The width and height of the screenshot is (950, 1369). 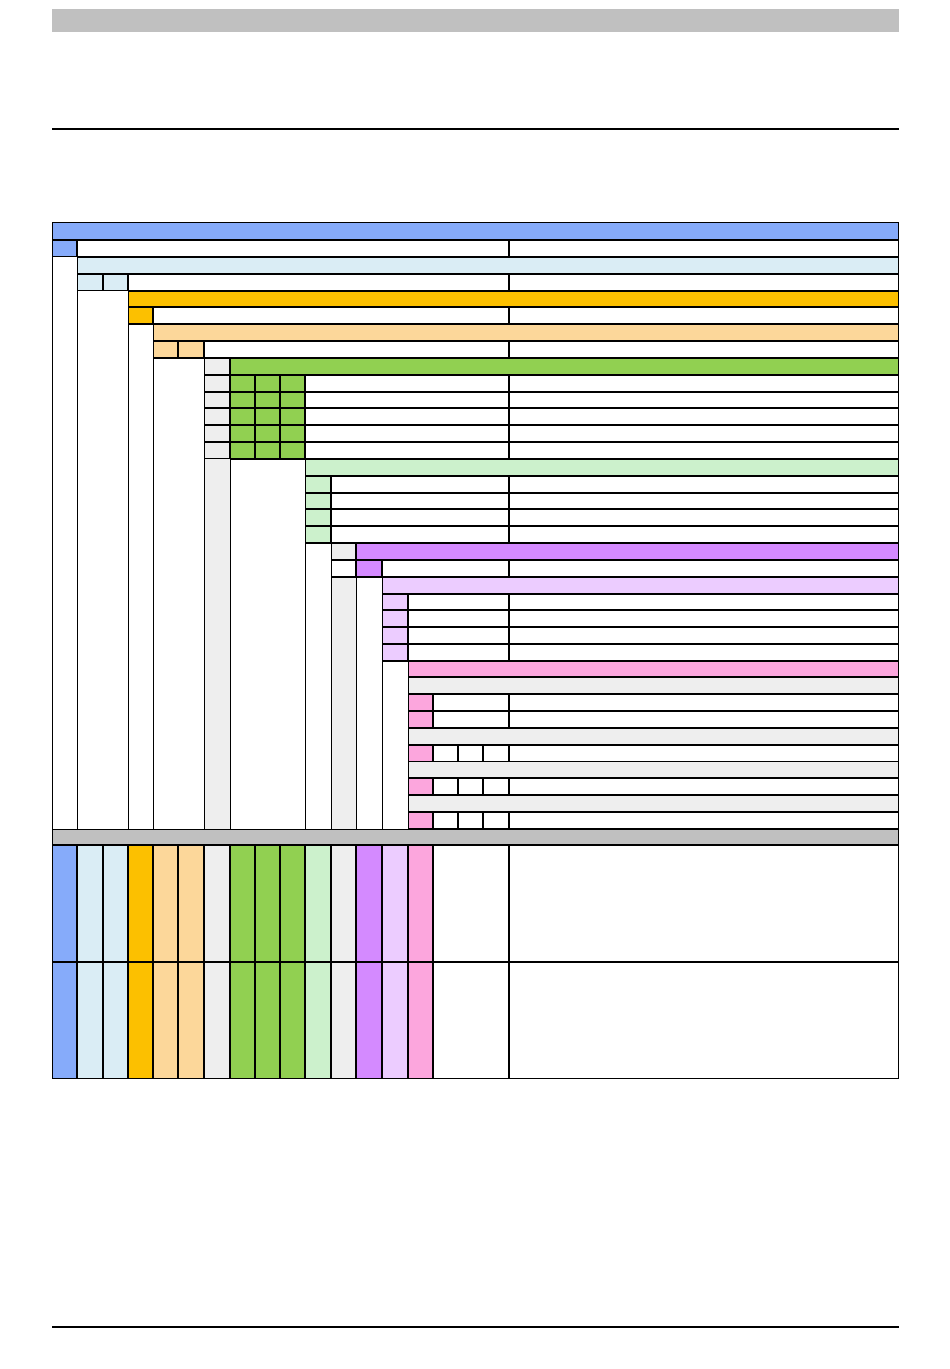 I want to click on level9-header-row, so click(x=653, y=669).